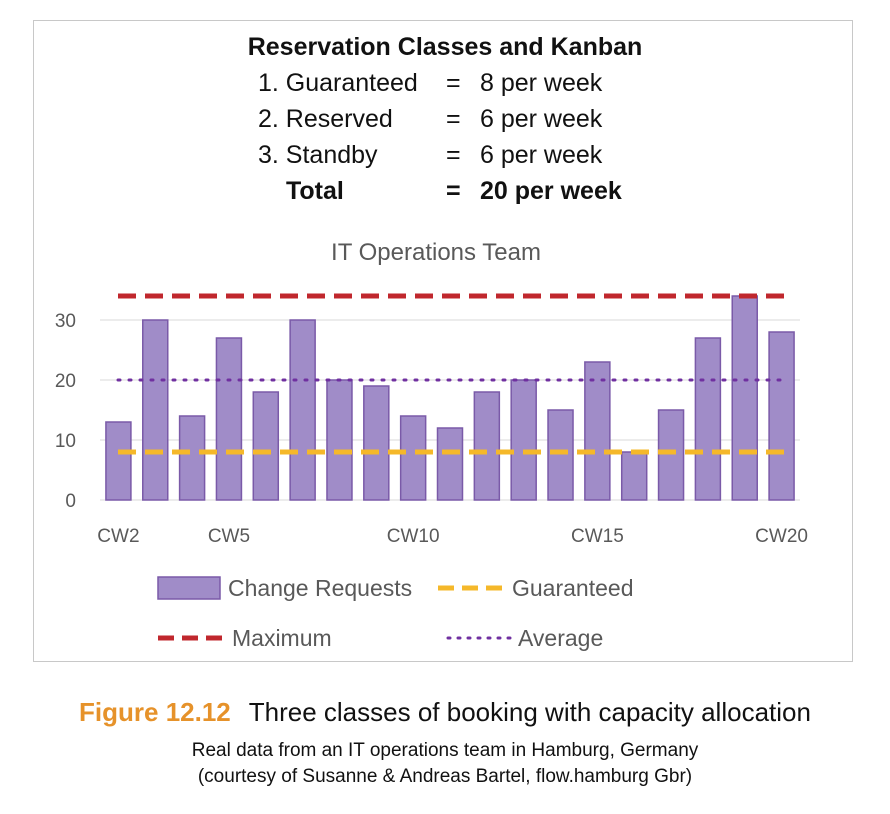  What do you see at coordinates (318, 155) in the screenshot?
I see `class-name: 3. Standby` at bounding box center [318, 155].